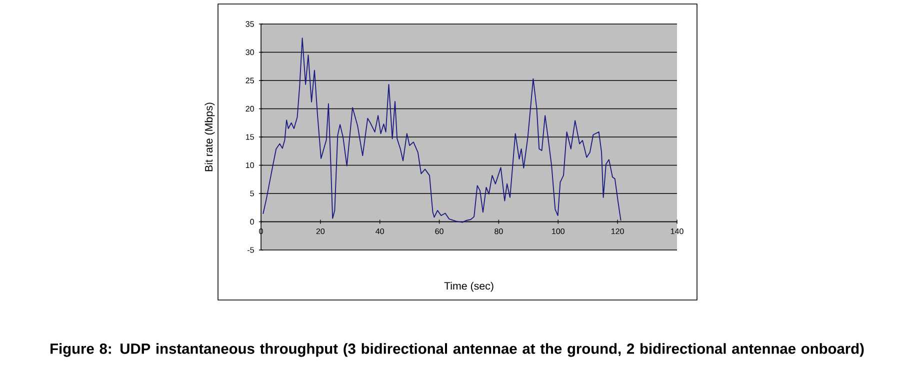 The height and width of the screenshot is (390, 915). Describe the element at coordinates (498, 231) in the screenshot. I see `x-tick-label: 80` at that location.